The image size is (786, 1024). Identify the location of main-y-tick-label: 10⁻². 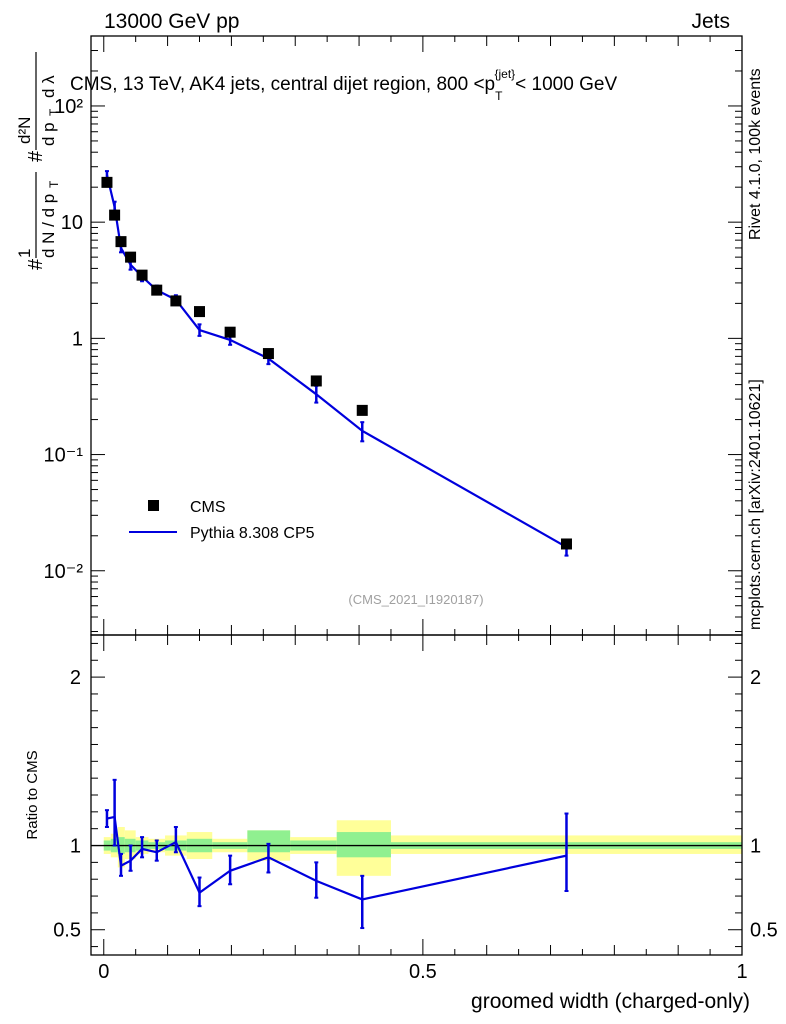
(64, 572).